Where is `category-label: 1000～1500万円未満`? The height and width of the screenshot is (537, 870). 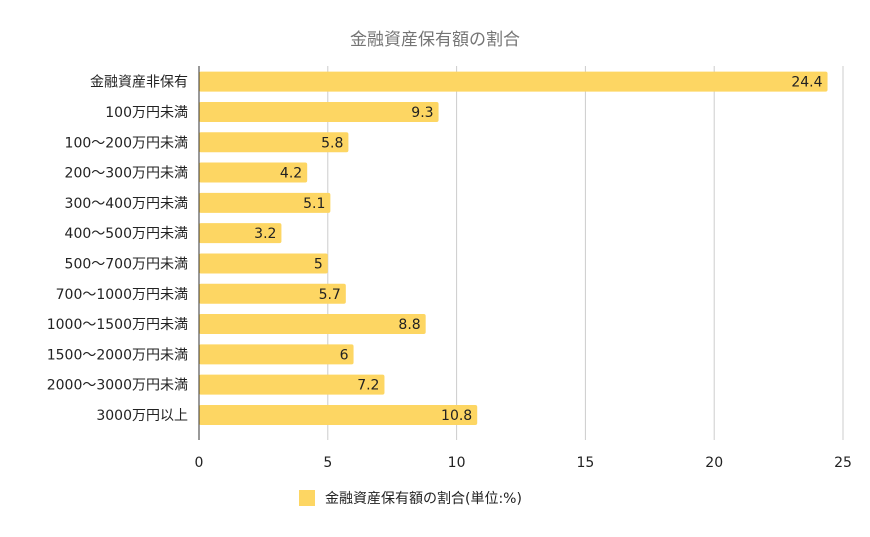
category-label: 1000～1500万円未満 is located at coordinates (117, 325).